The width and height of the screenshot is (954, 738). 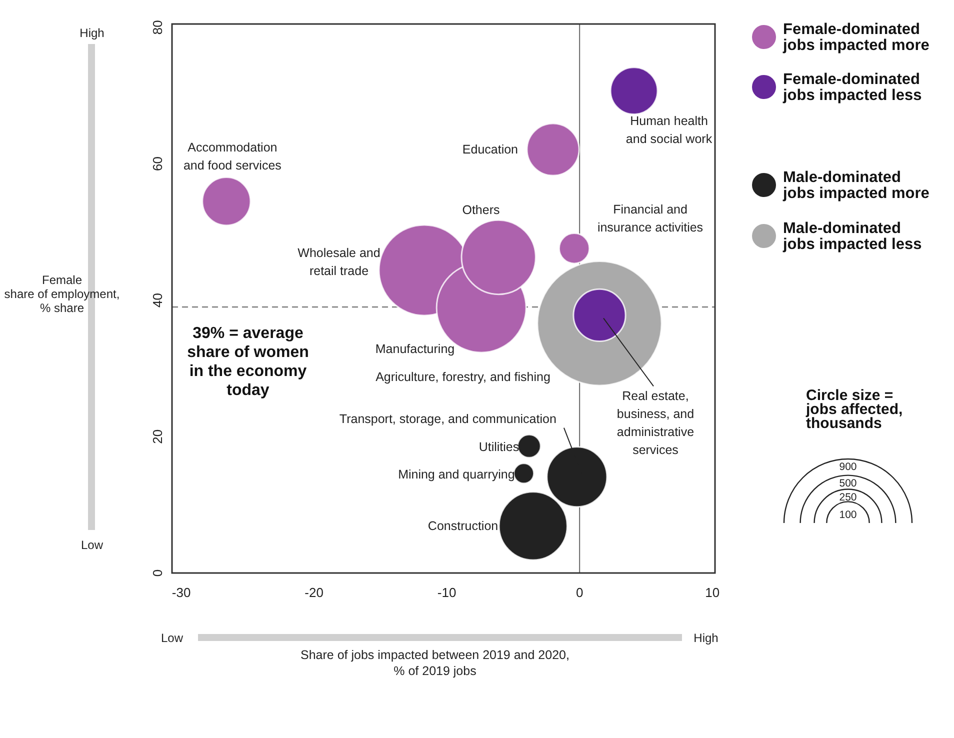 What do you see at coordinates (446, 592) in the screenshot?
I see `x-tick-label: -10` at bounding box center [446, 592].